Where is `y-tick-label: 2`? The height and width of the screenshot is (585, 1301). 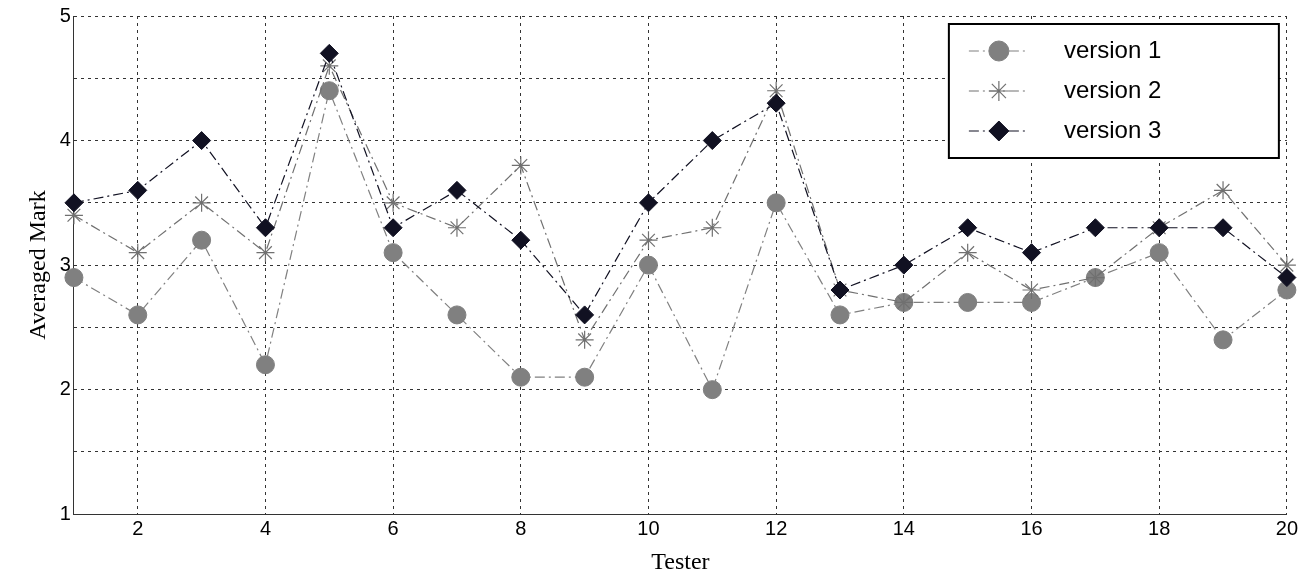
y-tick-label: 2 is located at coordinates (65, 388).